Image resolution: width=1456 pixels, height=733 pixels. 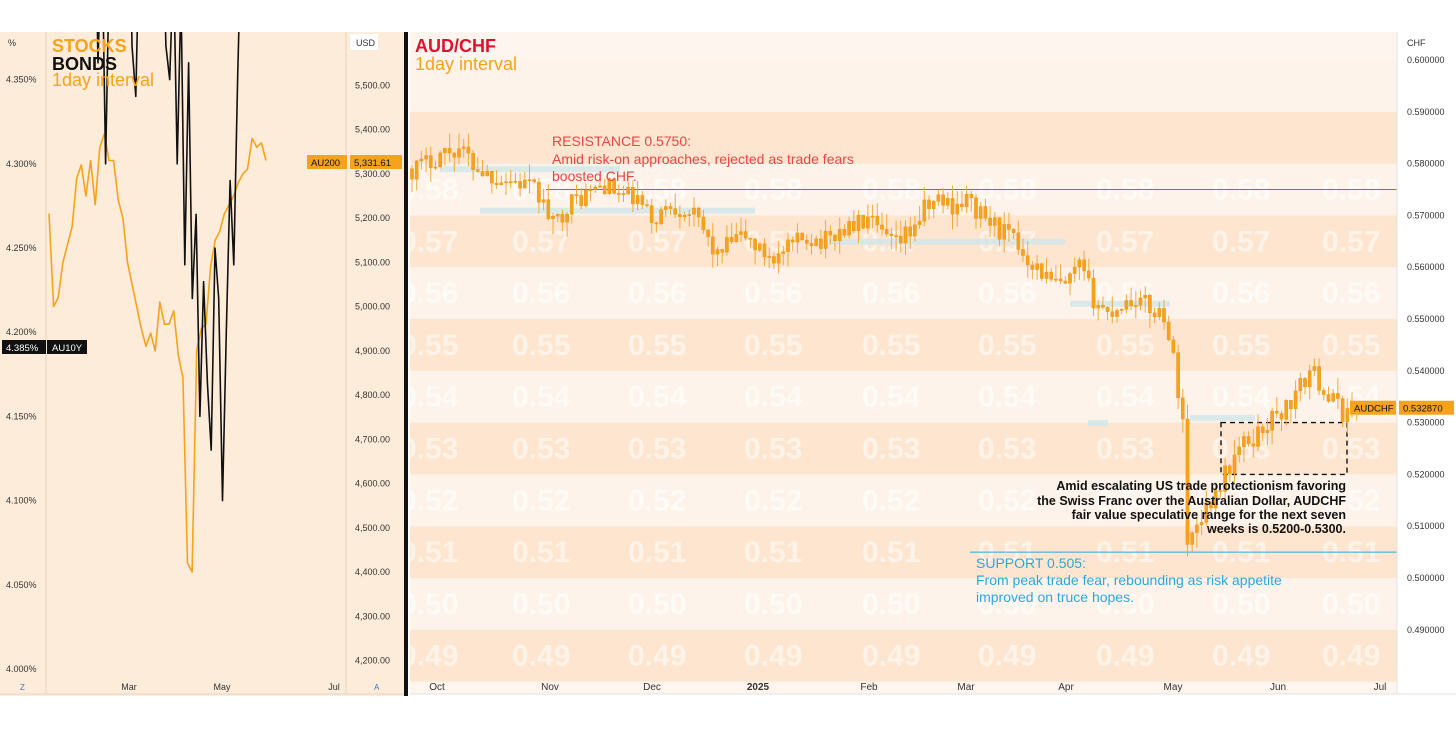 What do you see at coordinates (1426, 526) in the screenshot?
I see `price-y-tick: 0.510000` at bounding box center [1426, 526].